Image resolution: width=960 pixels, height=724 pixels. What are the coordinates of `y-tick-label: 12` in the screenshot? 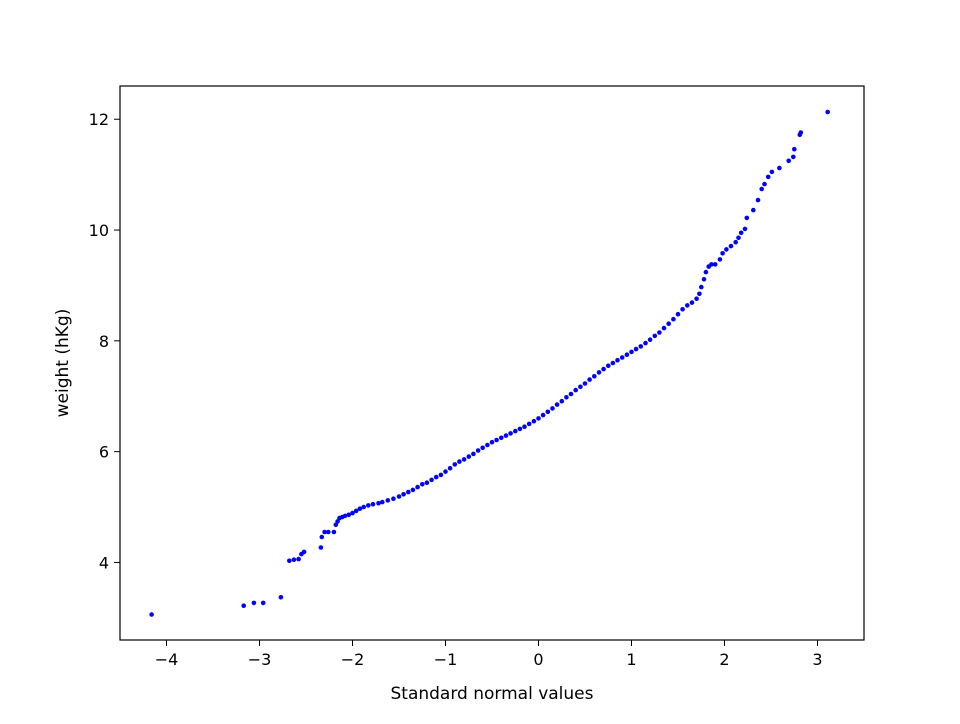 It's located at (99, 119).